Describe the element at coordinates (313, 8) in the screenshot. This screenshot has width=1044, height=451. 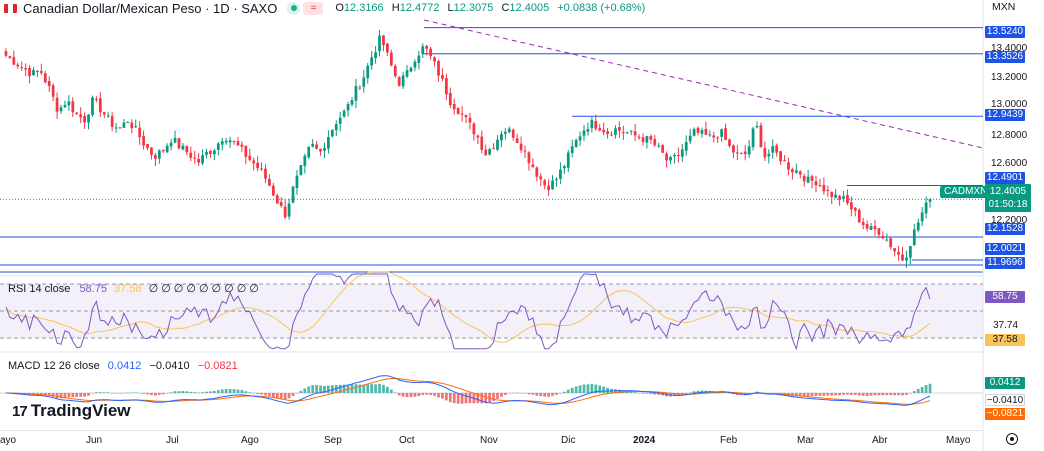
I see `compare-wave-icon: ≈` at that location.